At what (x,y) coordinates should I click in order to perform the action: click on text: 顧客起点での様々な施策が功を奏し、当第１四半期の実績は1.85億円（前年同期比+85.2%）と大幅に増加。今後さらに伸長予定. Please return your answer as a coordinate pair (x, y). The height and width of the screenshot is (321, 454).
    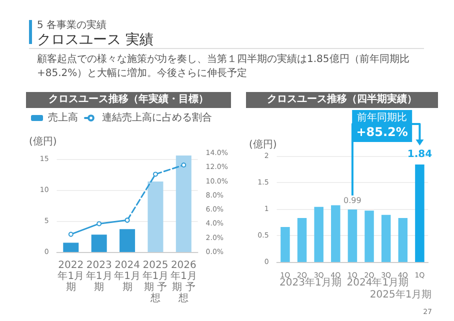
    Looking at the image, I should click on (223, 67).